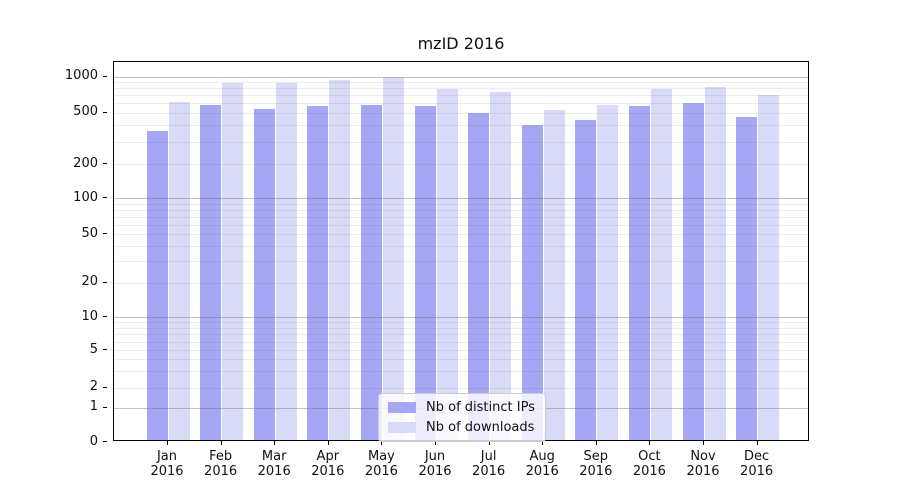 The height and width of the screenshot is (500, 900). I want to click on x-tick-label-jan: Jan 2016, so click(167, 464).